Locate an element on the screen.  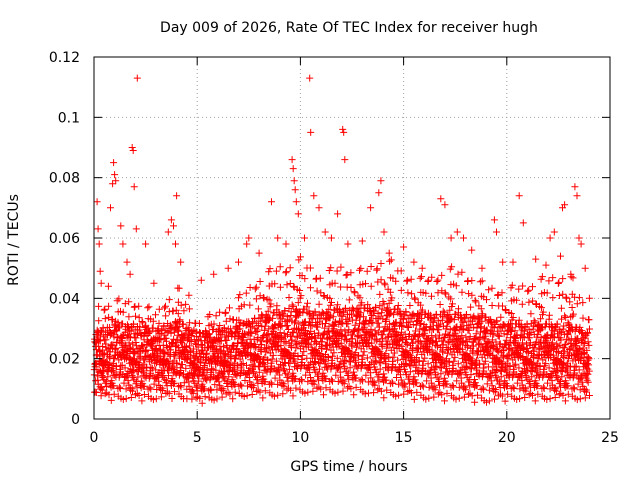
x-tick-label: 15 is located at coordinates (404, 438).